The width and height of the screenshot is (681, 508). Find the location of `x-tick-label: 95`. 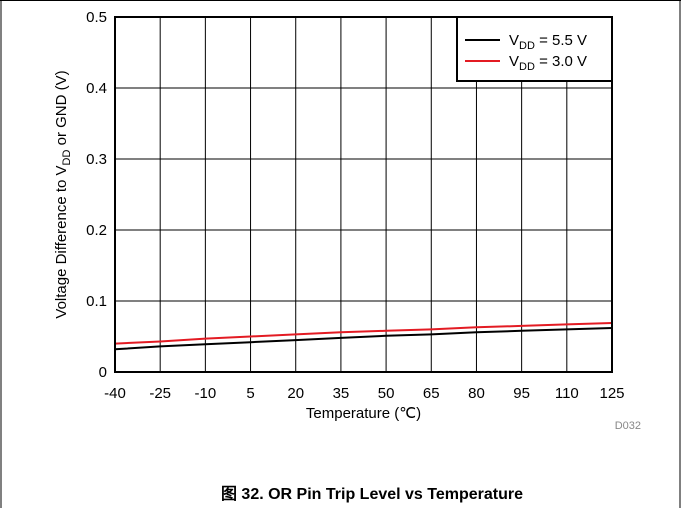

x-tick-label: 95 is located at coordinates (521, 393).